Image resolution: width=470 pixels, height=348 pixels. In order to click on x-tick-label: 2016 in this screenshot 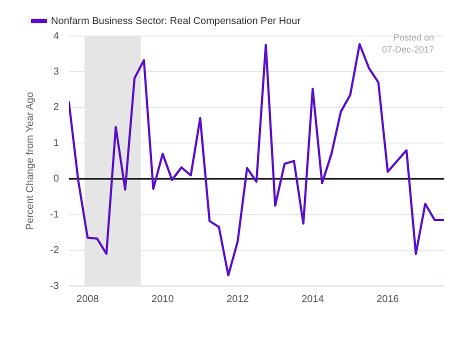, I will do `click(388, 299)`.